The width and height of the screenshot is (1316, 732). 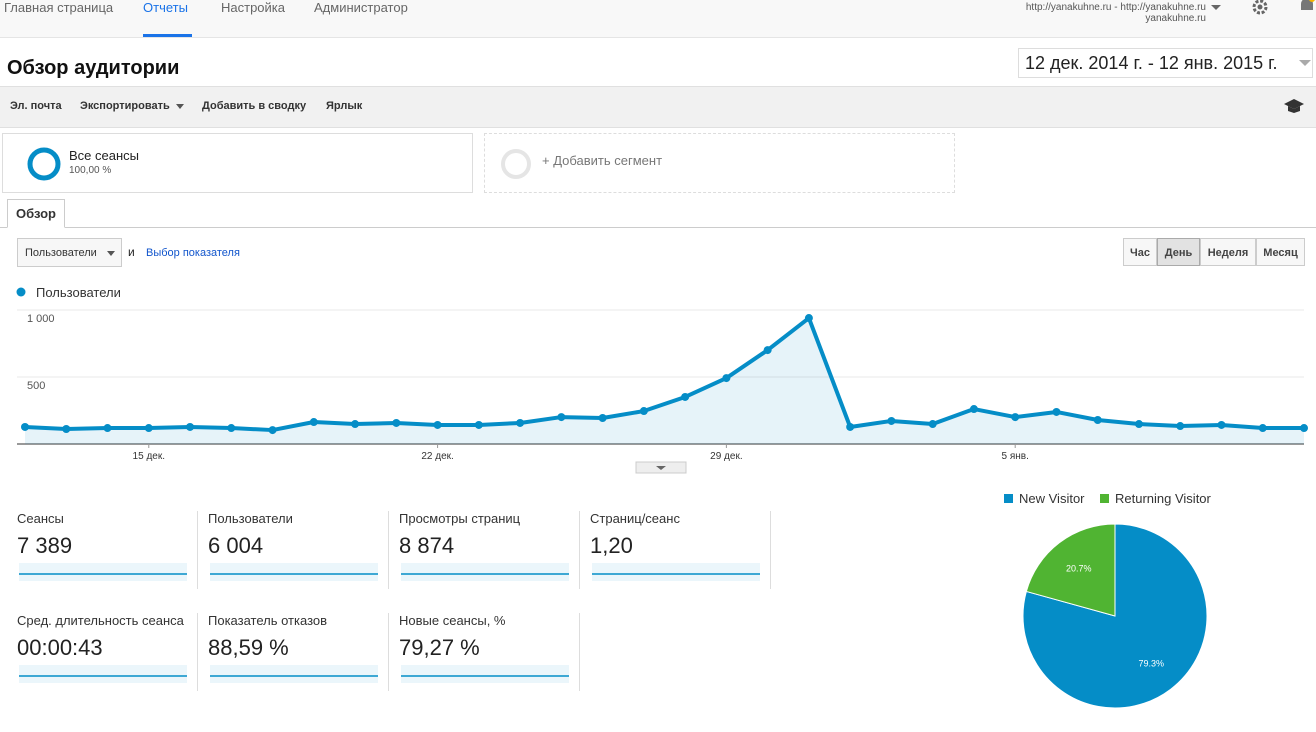 What do you see at coordinates (125, 106) in the screenshot?
I see `toolbar-button: Экспортировать` at bounding box center [125, 106].